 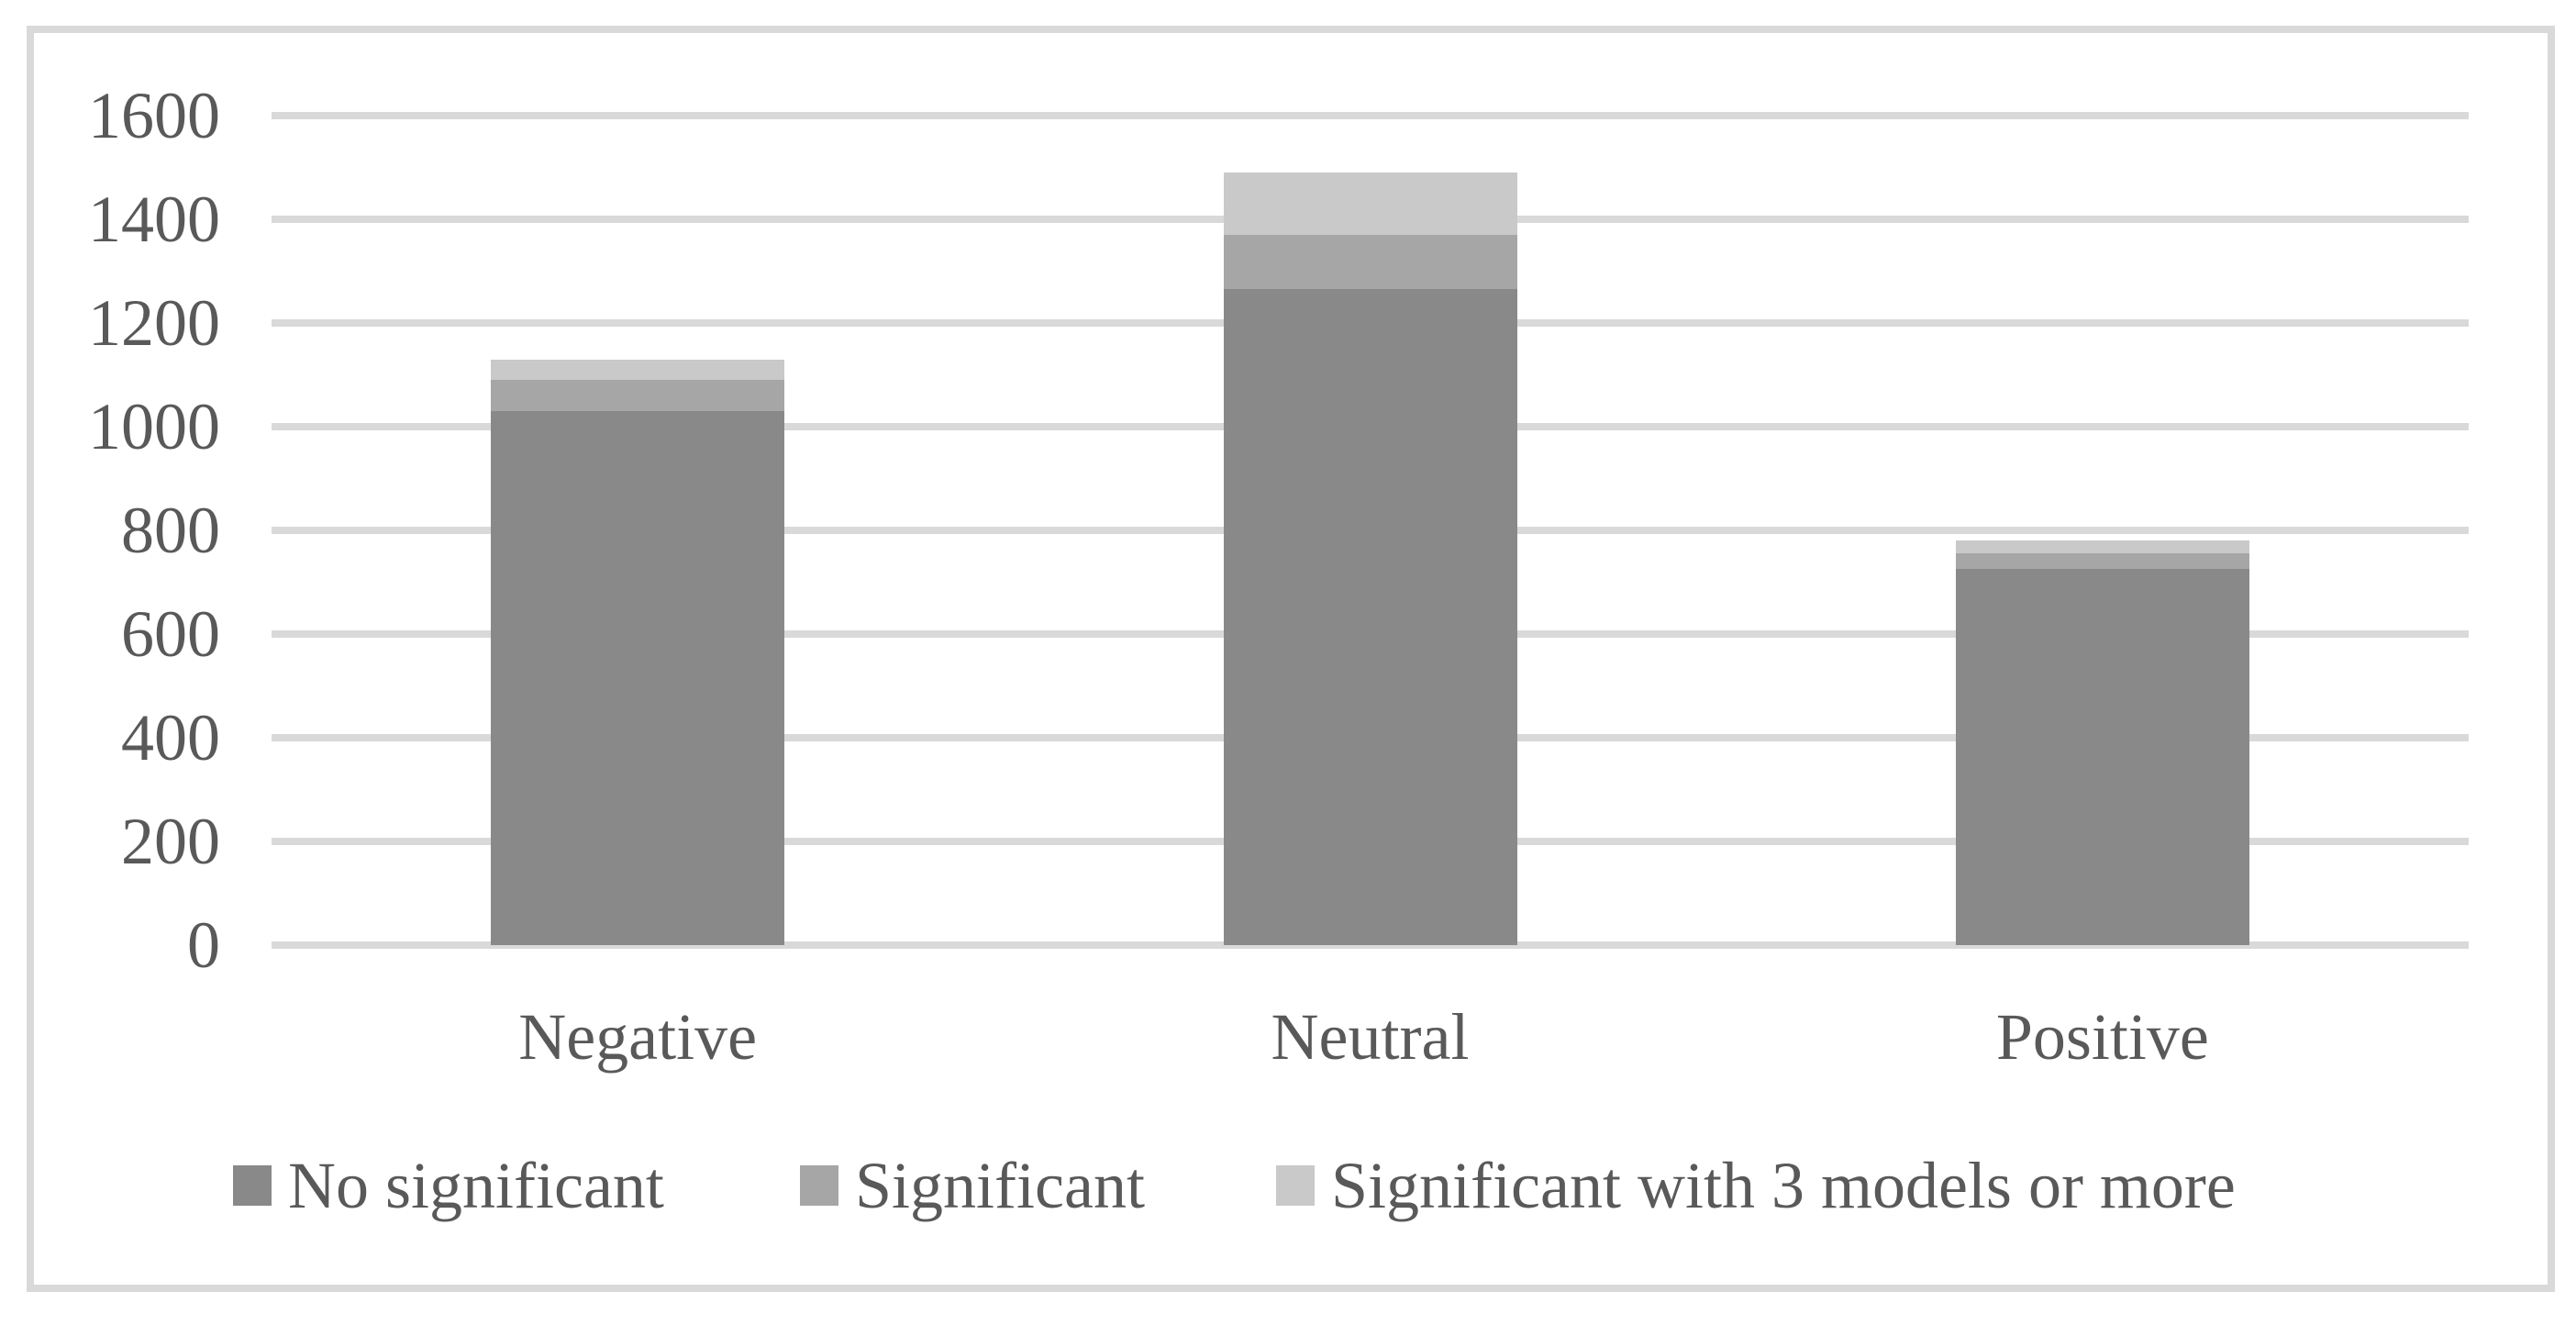 I want to click on bar-segment-neutral-significant, so click(x=1370, y=262).